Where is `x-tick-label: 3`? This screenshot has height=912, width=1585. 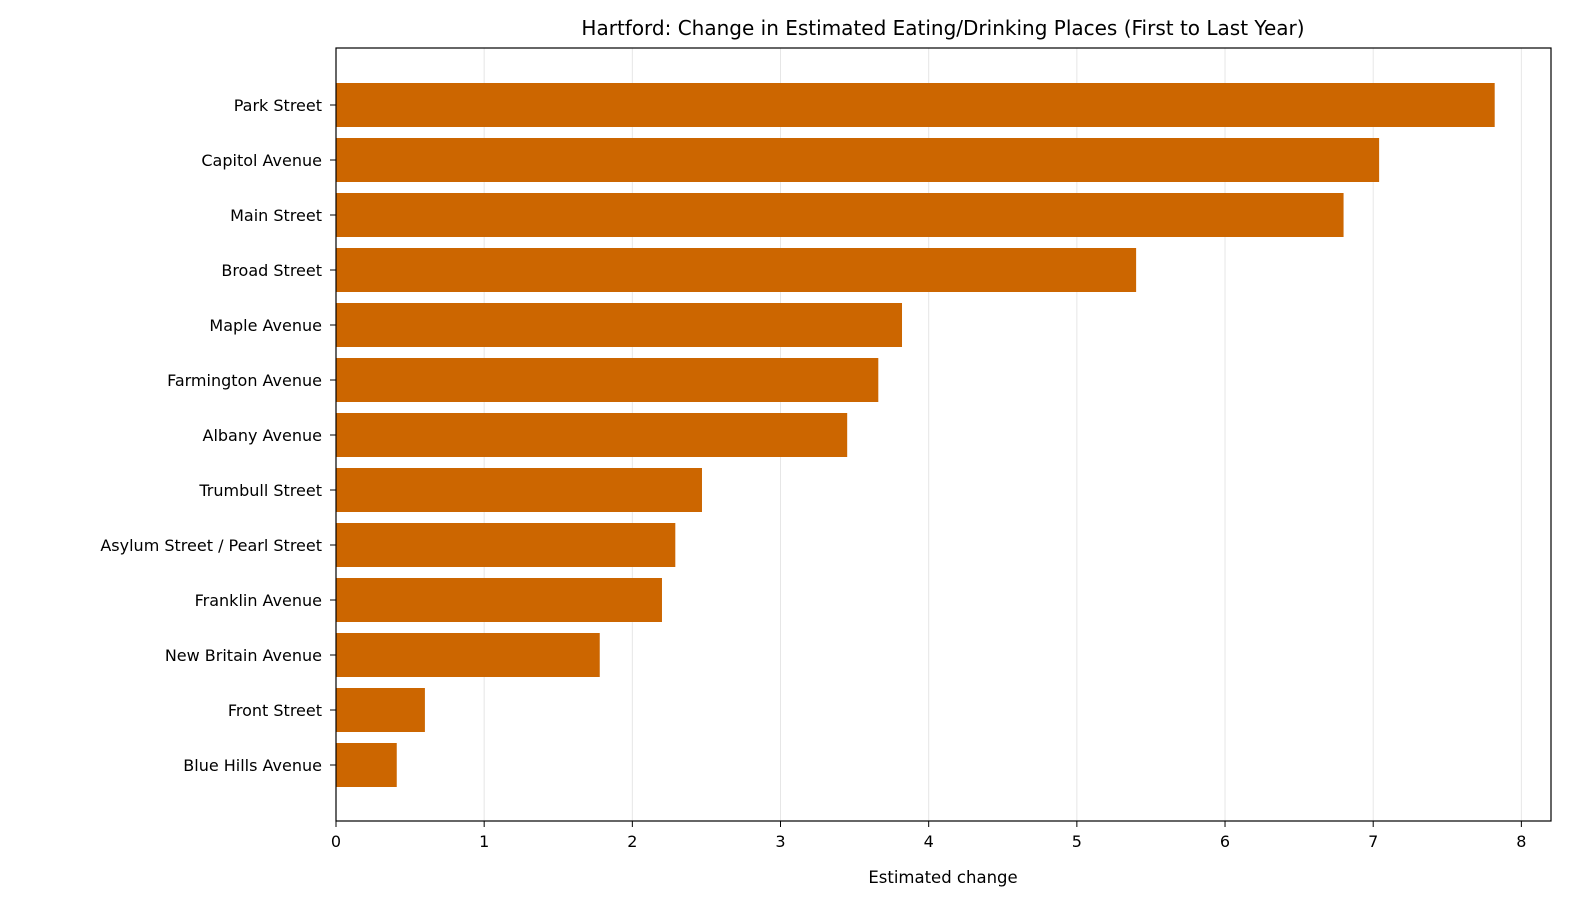
x-tick-label: 3 is located at coordinates (780, 841).